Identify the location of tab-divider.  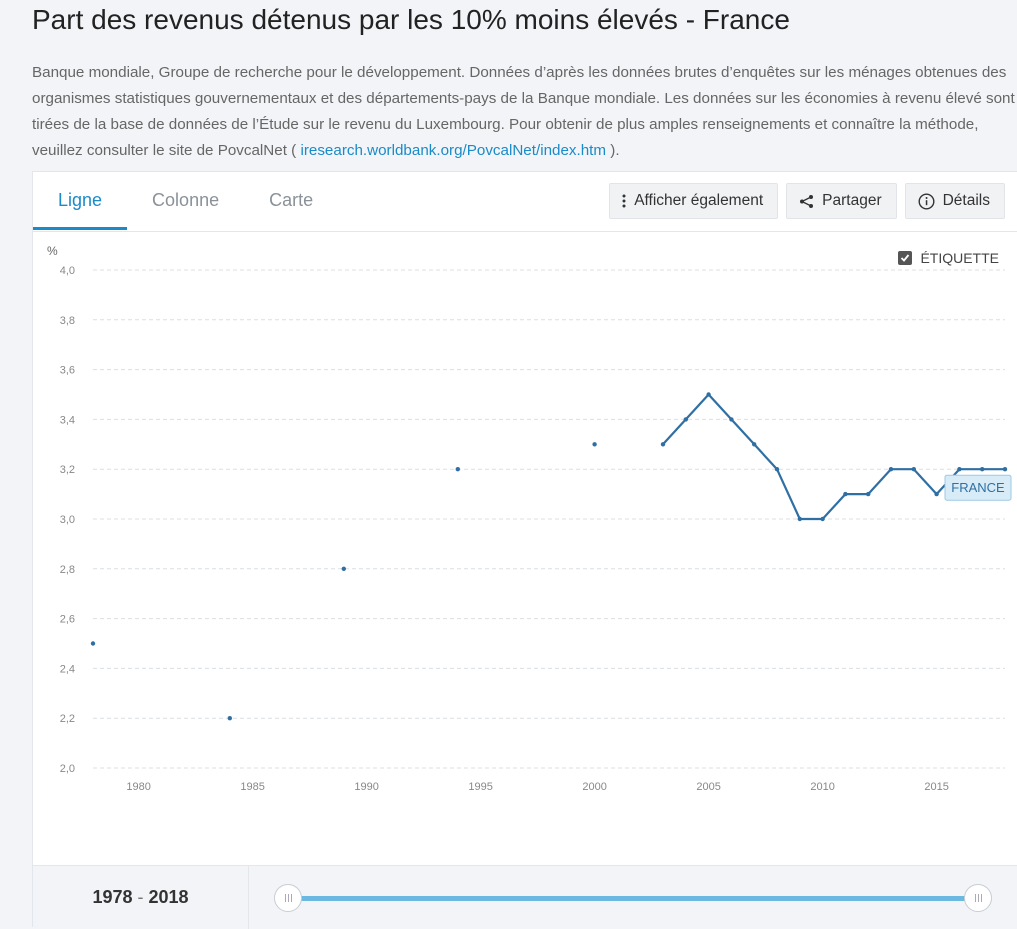
(525, 231).